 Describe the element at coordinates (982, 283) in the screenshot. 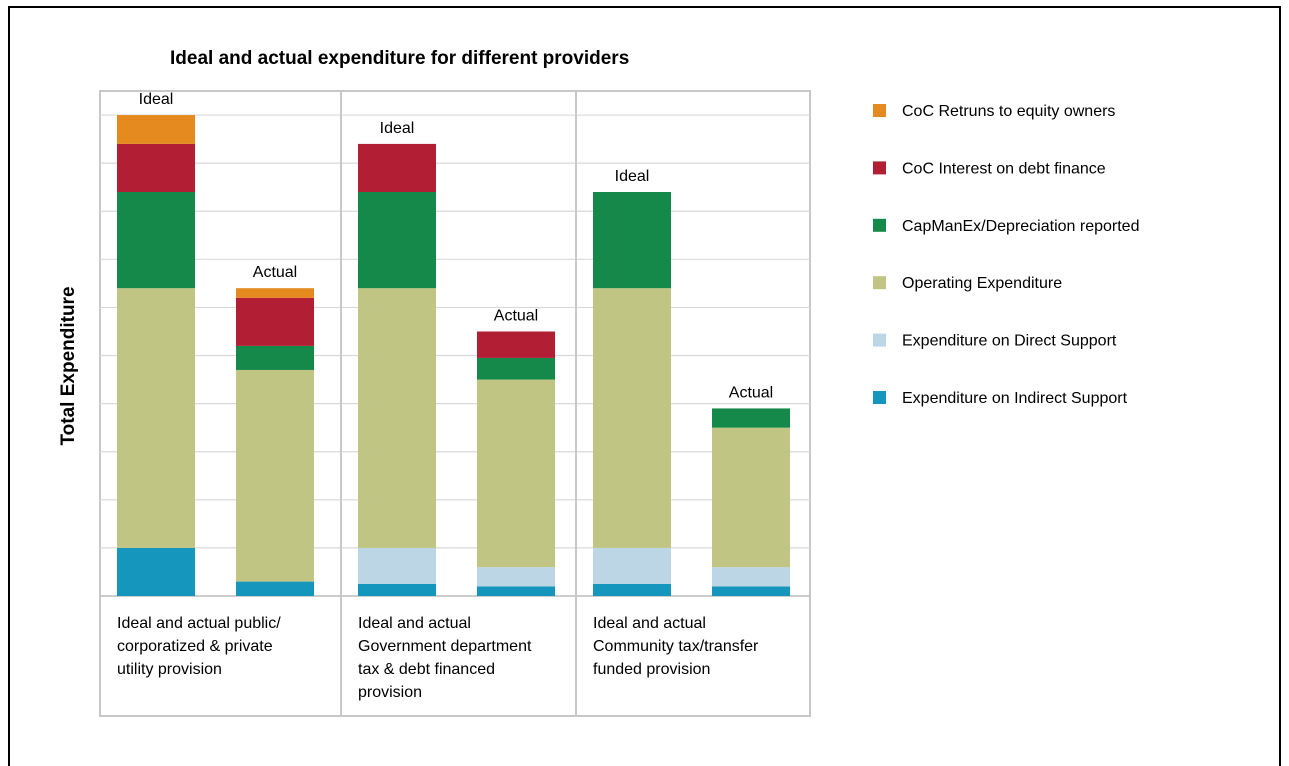

I see `legend-label: Operating Expenditure` at that location.